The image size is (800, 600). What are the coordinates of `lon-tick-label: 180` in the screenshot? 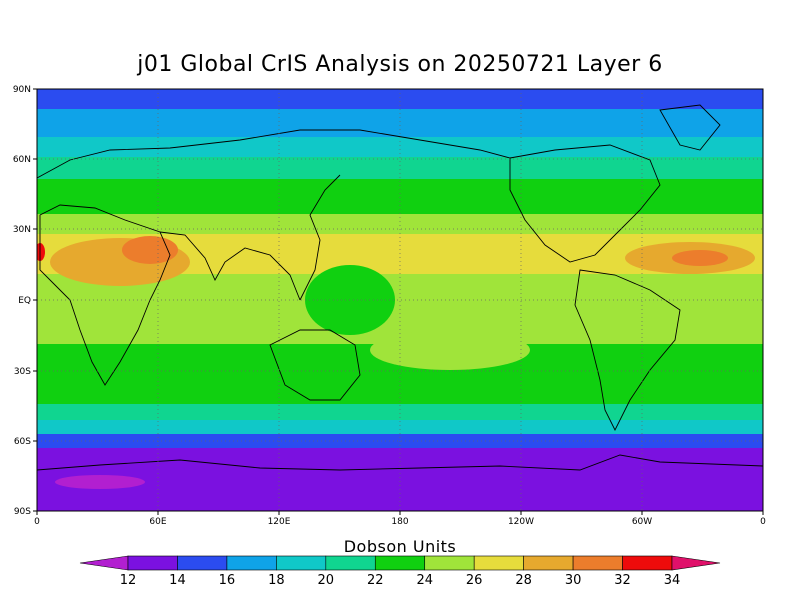 It's located at (399, 522).